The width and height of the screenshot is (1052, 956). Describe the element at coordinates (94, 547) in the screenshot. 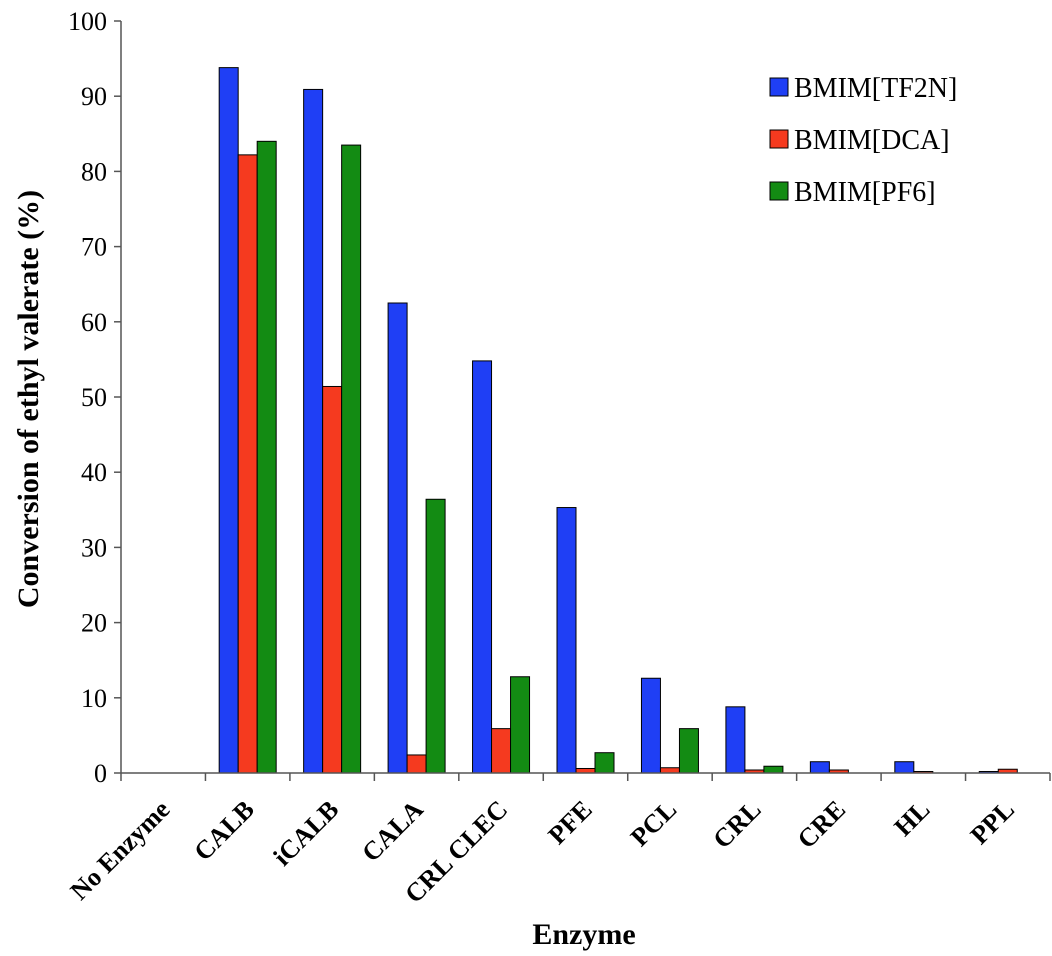

I see `y-tick-label: 30` at that location.